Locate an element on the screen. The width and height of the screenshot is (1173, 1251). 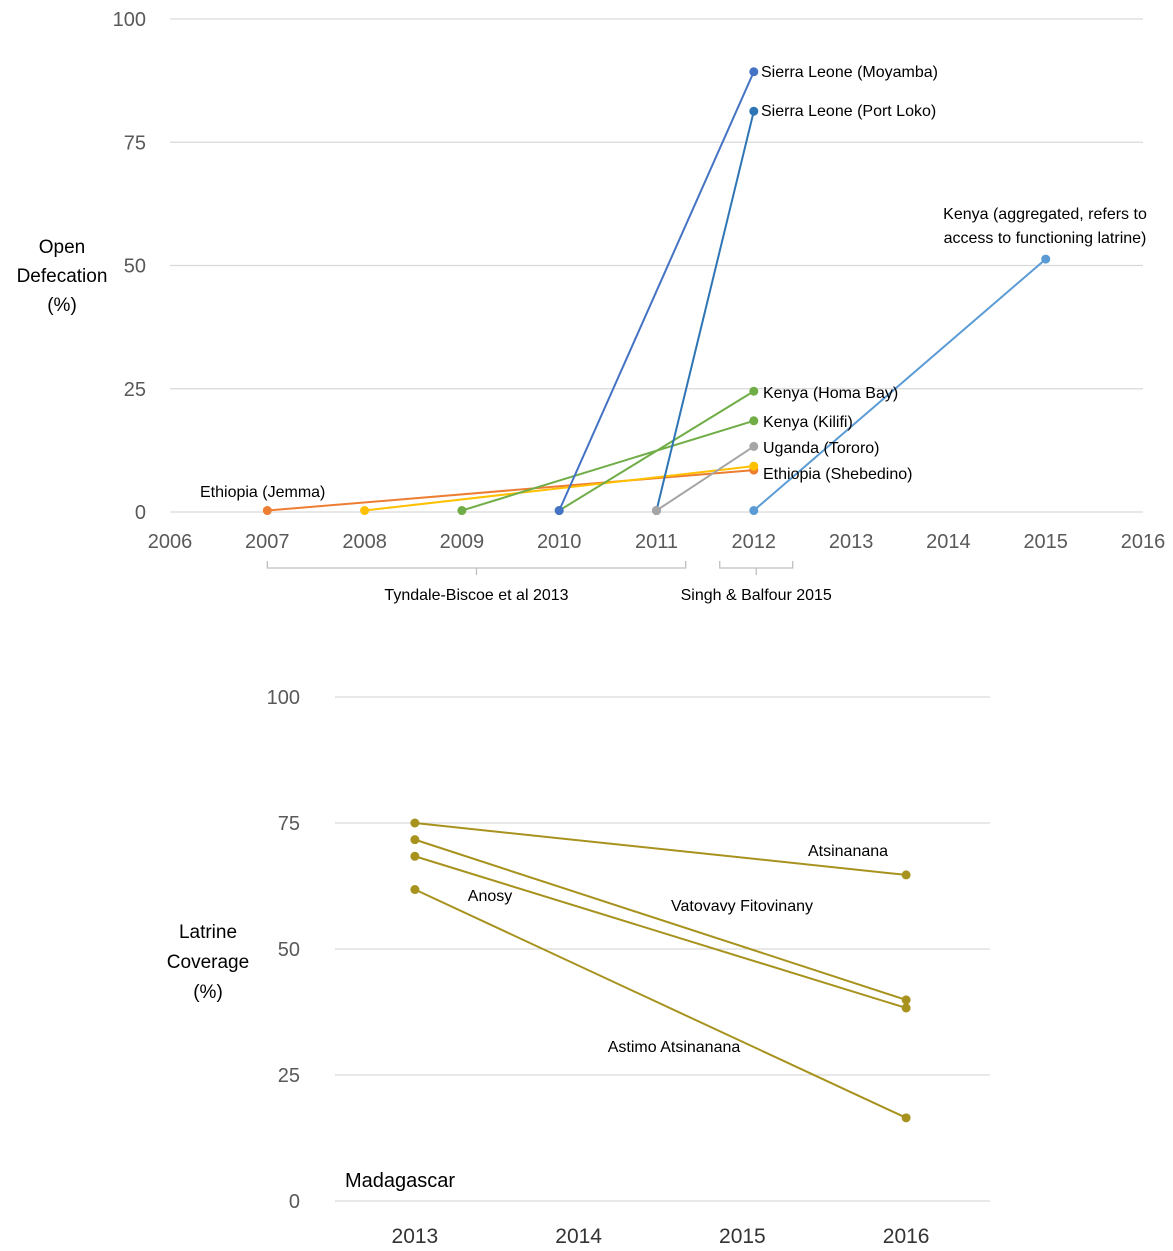
c1-series-sierra-leone-moyamba is located at coordinates (656, 291).